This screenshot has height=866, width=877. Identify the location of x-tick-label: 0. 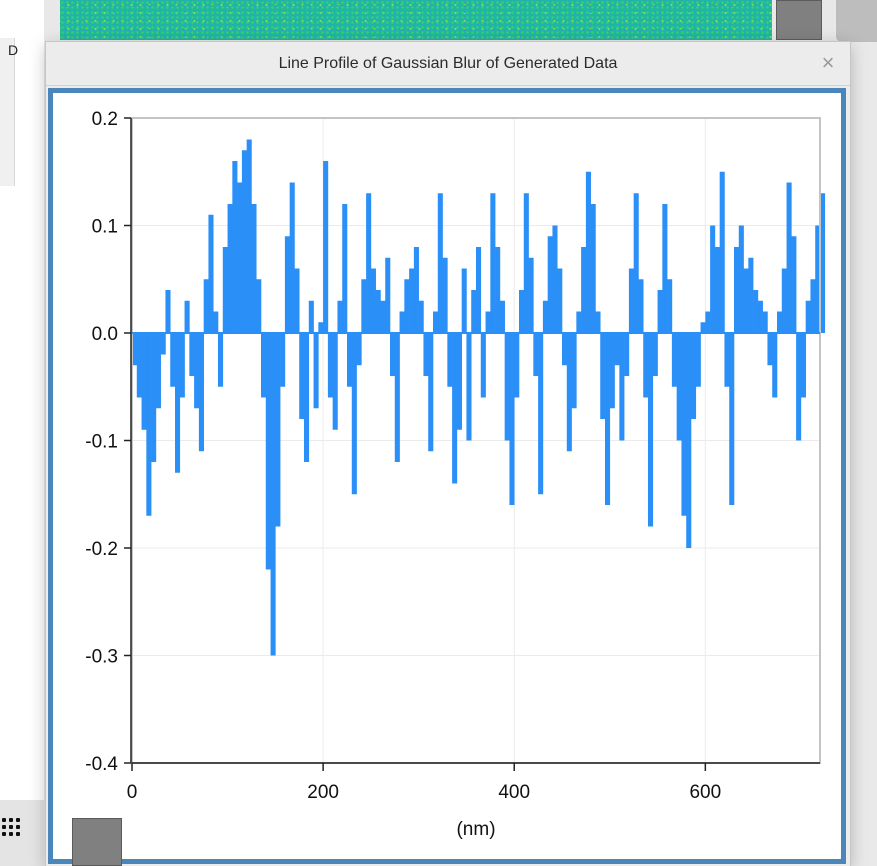
(132, 792).